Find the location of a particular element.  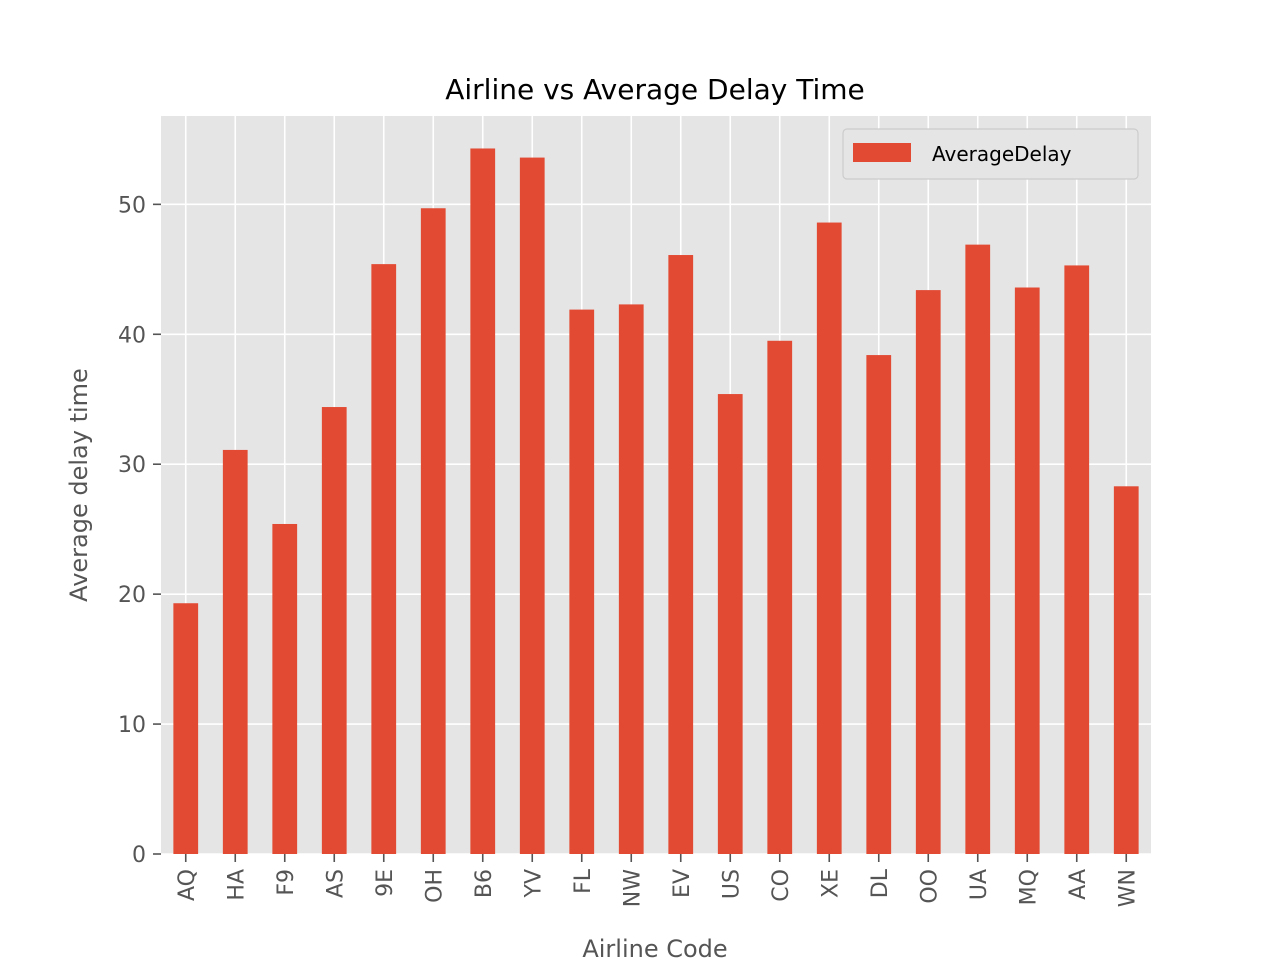

y-tick-label: 50 is located at coordinates (132, 205).